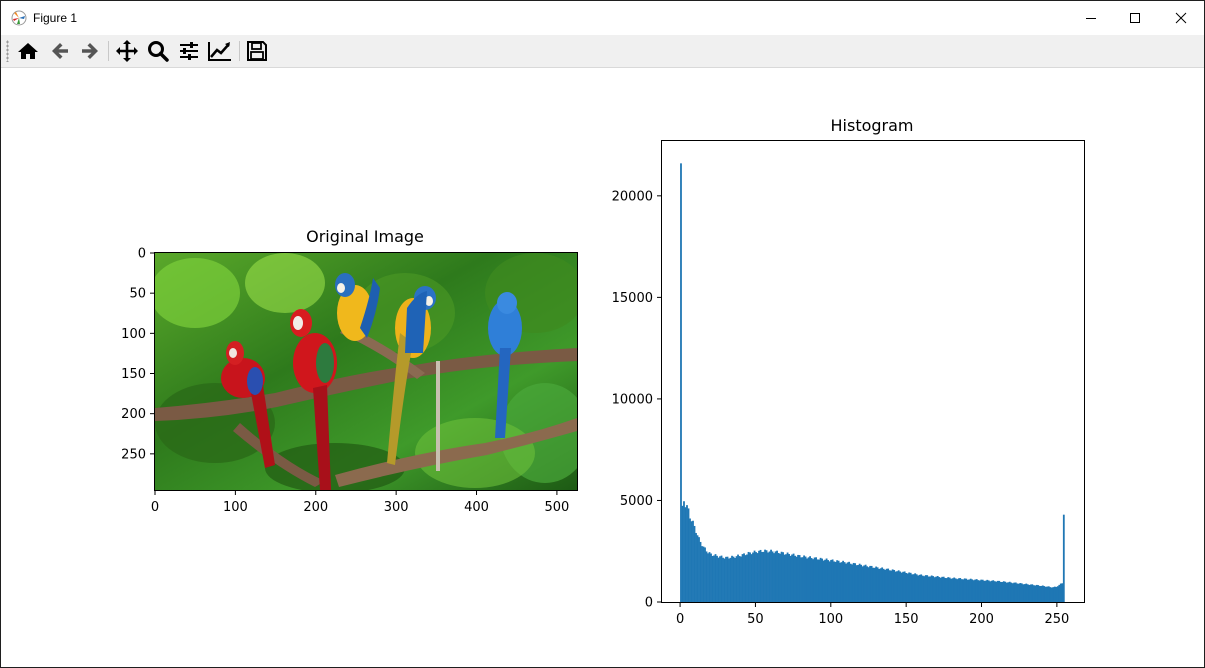  I want to click on save-button, so click(257, 51).